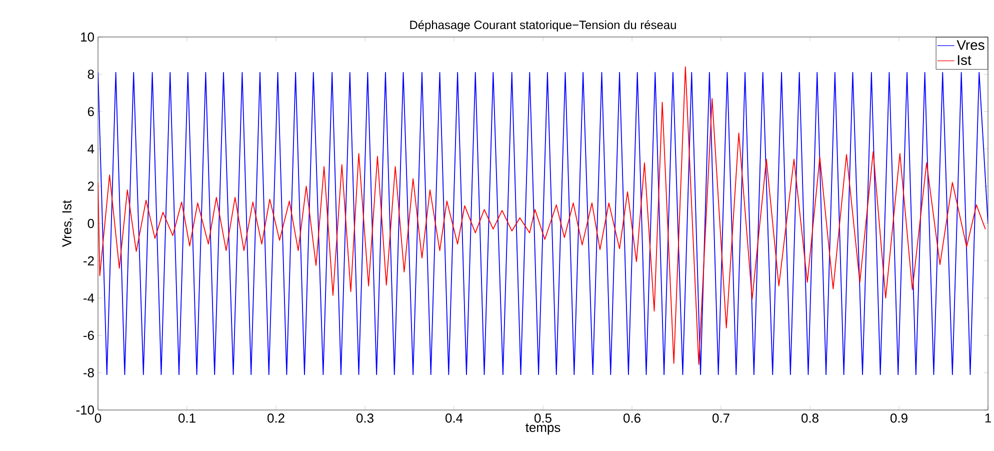  Describe the element at coordinates (454, 418) in the screenshot. I see `x-tick-label: 0.4` at that location.